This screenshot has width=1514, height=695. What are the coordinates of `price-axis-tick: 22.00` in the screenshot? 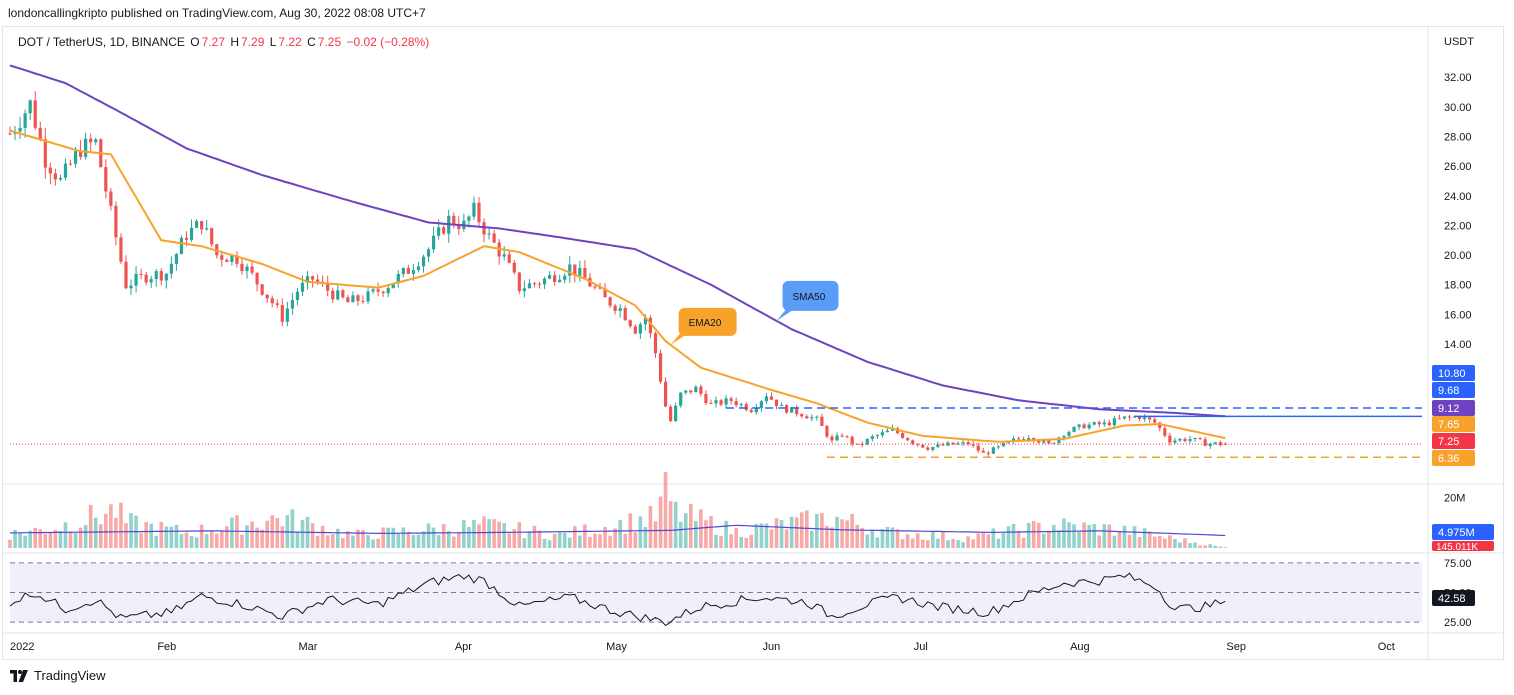 It's located at (1458, 226).